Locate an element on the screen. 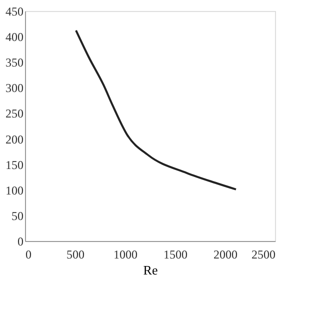  y-tick-label: 100 is located at coordinates (15, 190).